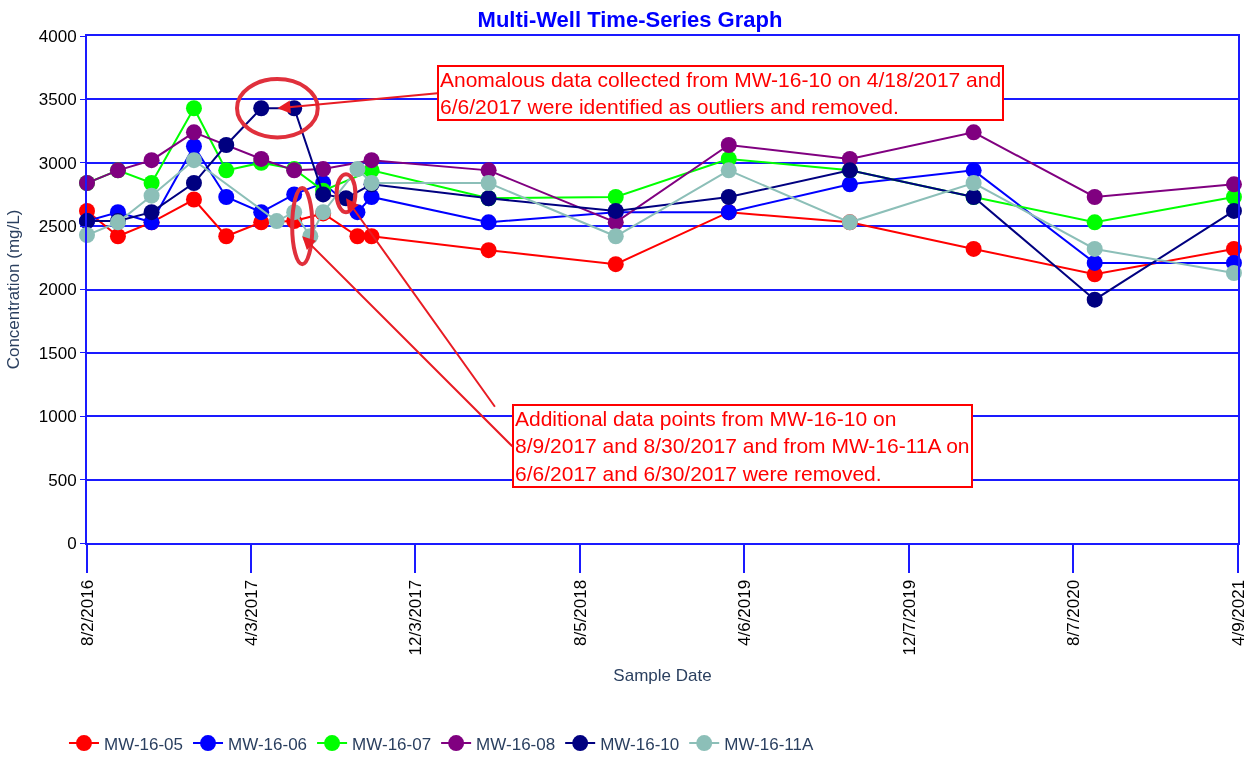  What do you see at coordinates (630, 20) in the screenshot?
I see `chart-title: Multi-Well Time-Series Graph` at bounding box center [630, 20].